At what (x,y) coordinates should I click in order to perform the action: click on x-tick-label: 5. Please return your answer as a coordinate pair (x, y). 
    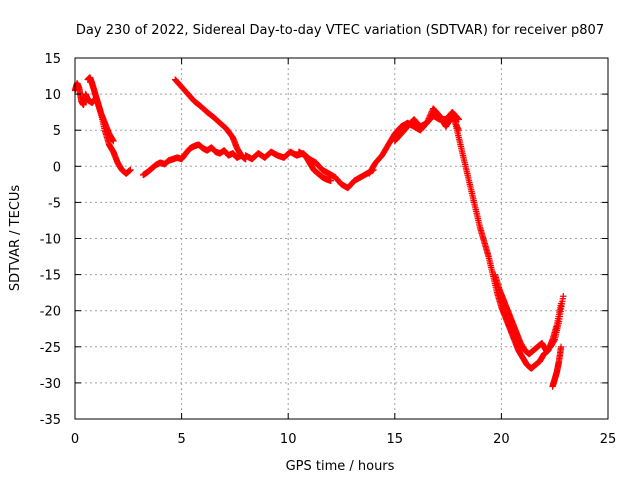
    Looking at the image, I should click on (181, 439).